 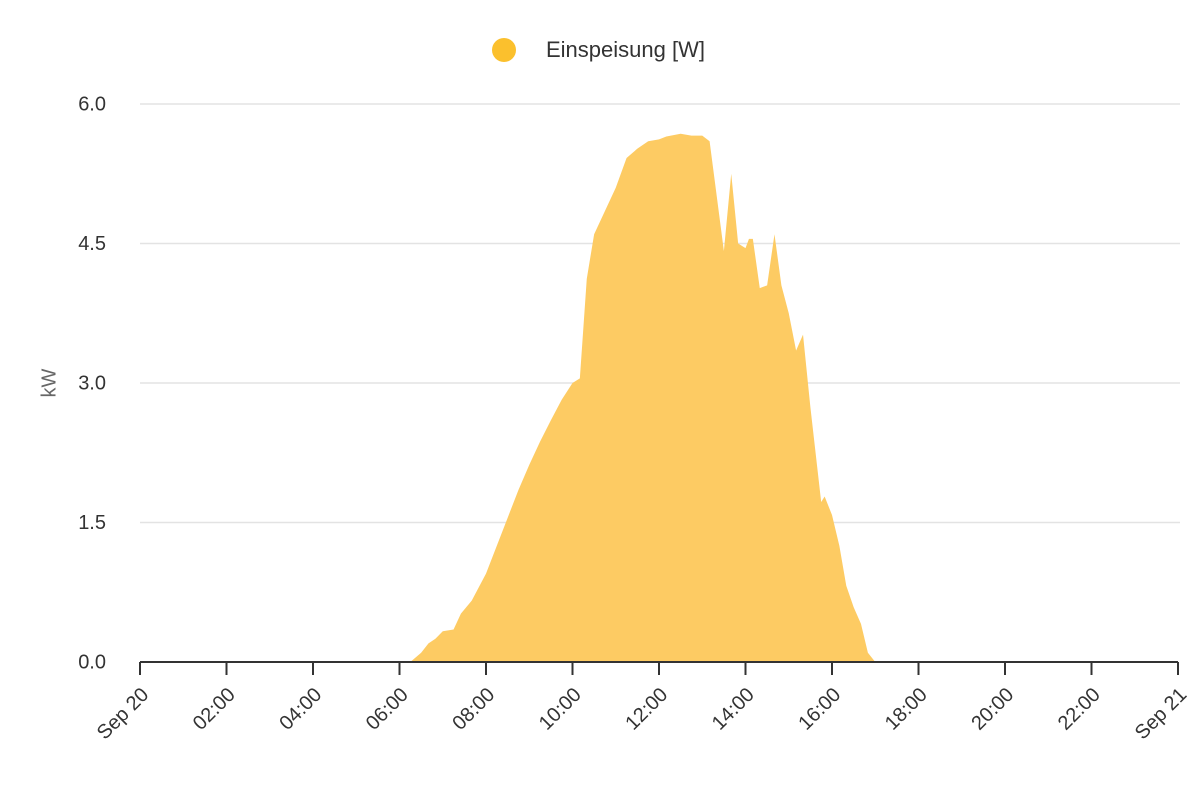 What do you see at coordinates (625, 49) in the screenshot?
I see `legend-label: Einspeisung [W]` at bounding box center [625, 49].